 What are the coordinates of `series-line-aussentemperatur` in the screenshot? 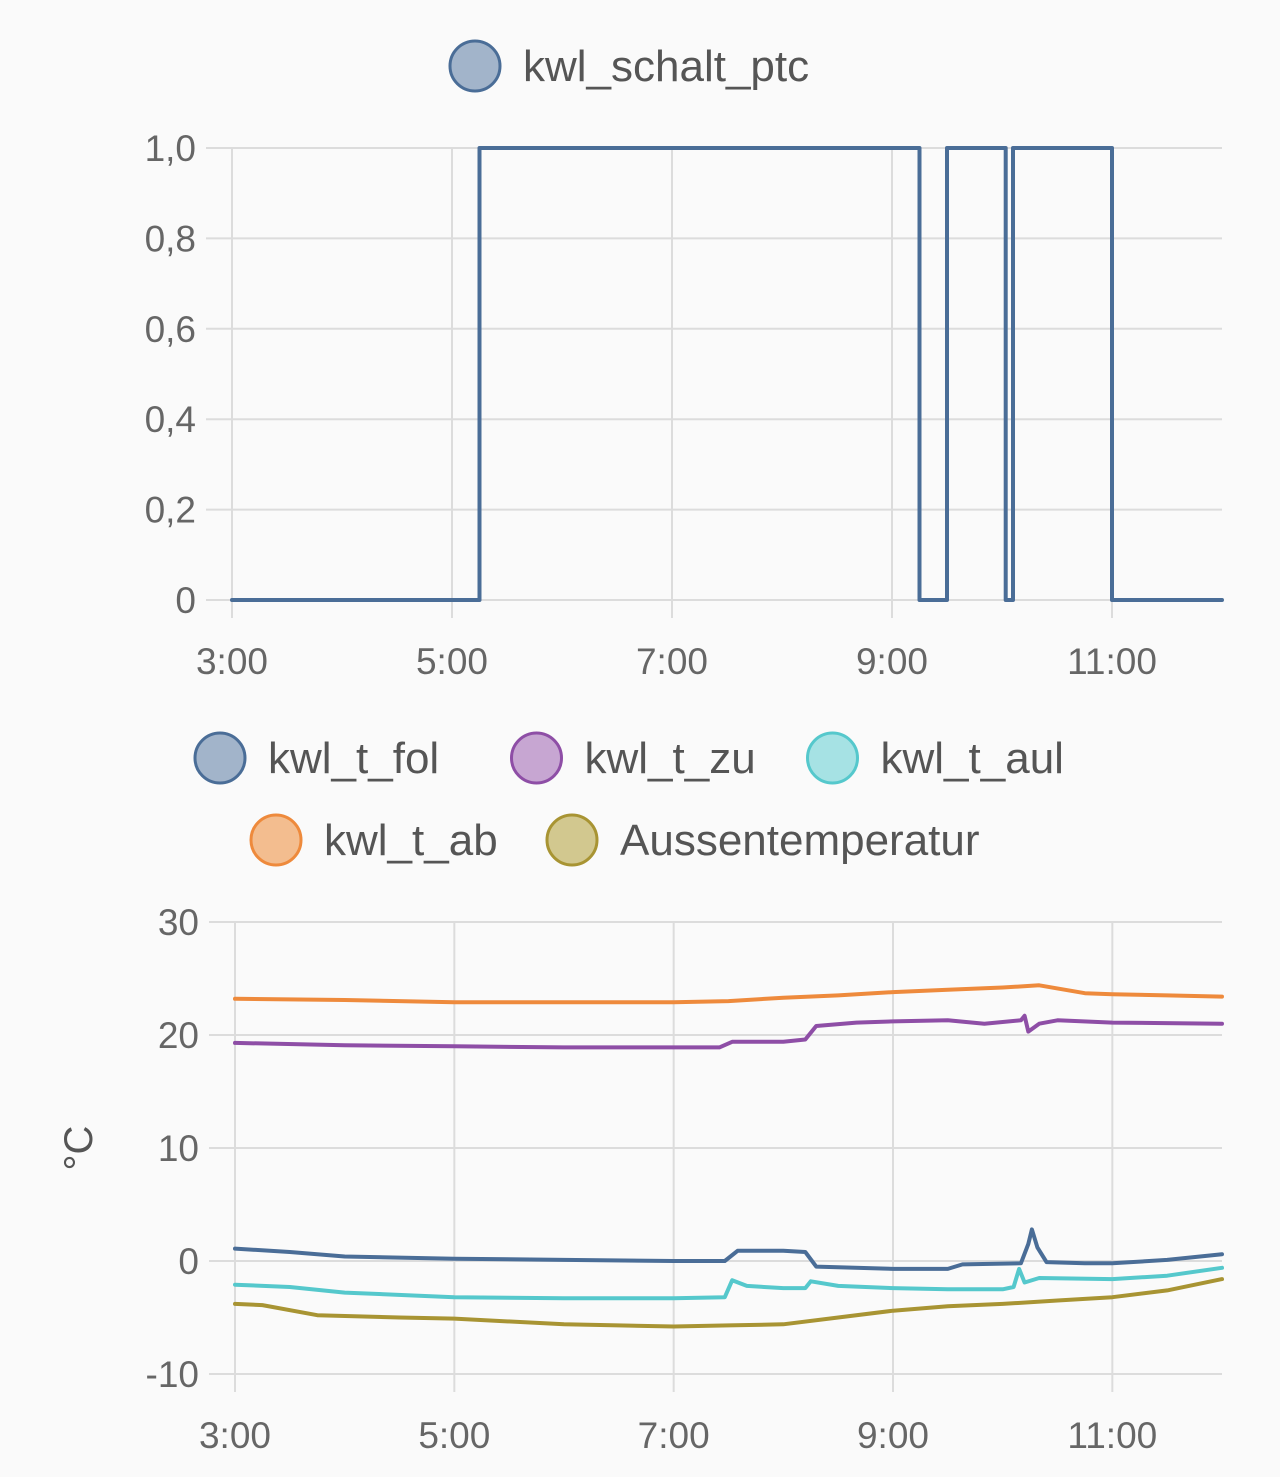 It's located at (728, 1303).